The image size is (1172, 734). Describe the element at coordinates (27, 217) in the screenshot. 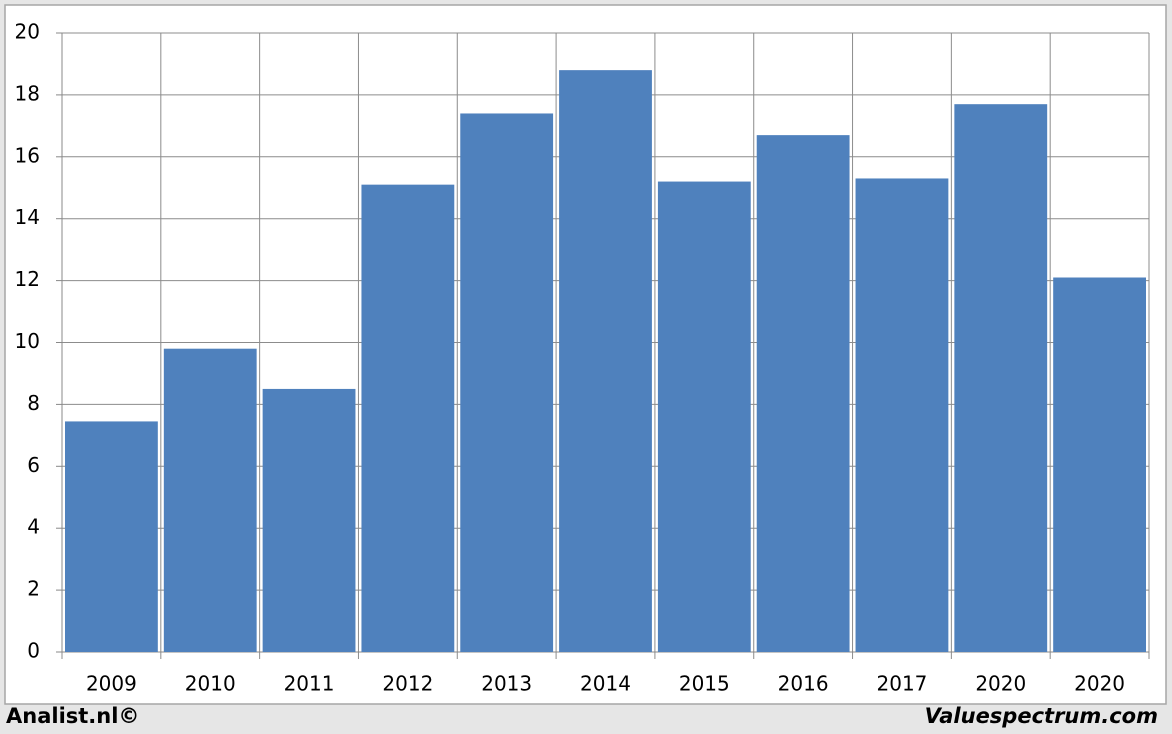

I see `y-tick-label: 14` at that location.